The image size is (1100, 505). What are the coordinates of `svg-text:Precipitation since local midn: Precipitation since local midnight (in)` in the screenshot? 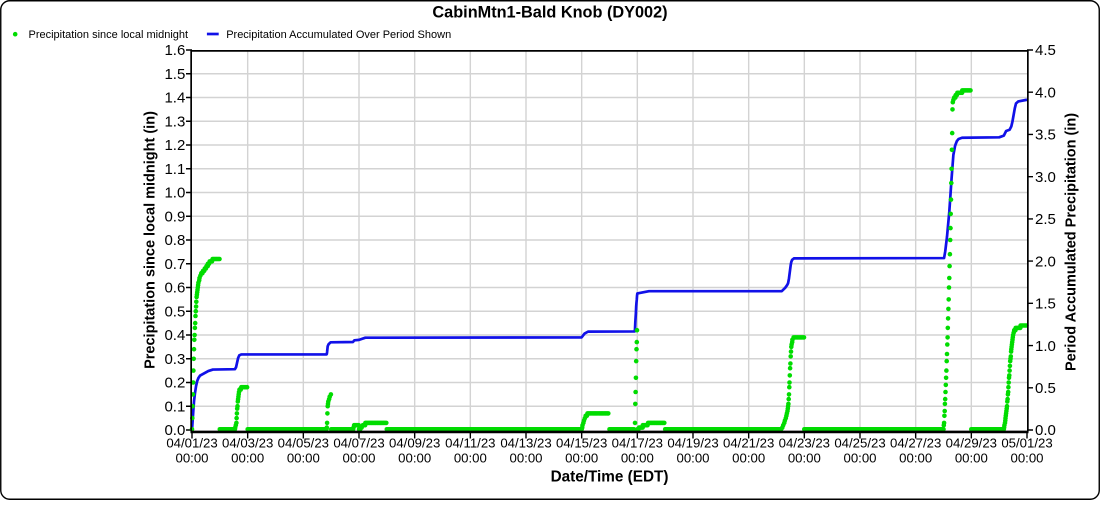 It's located at (151, 240).